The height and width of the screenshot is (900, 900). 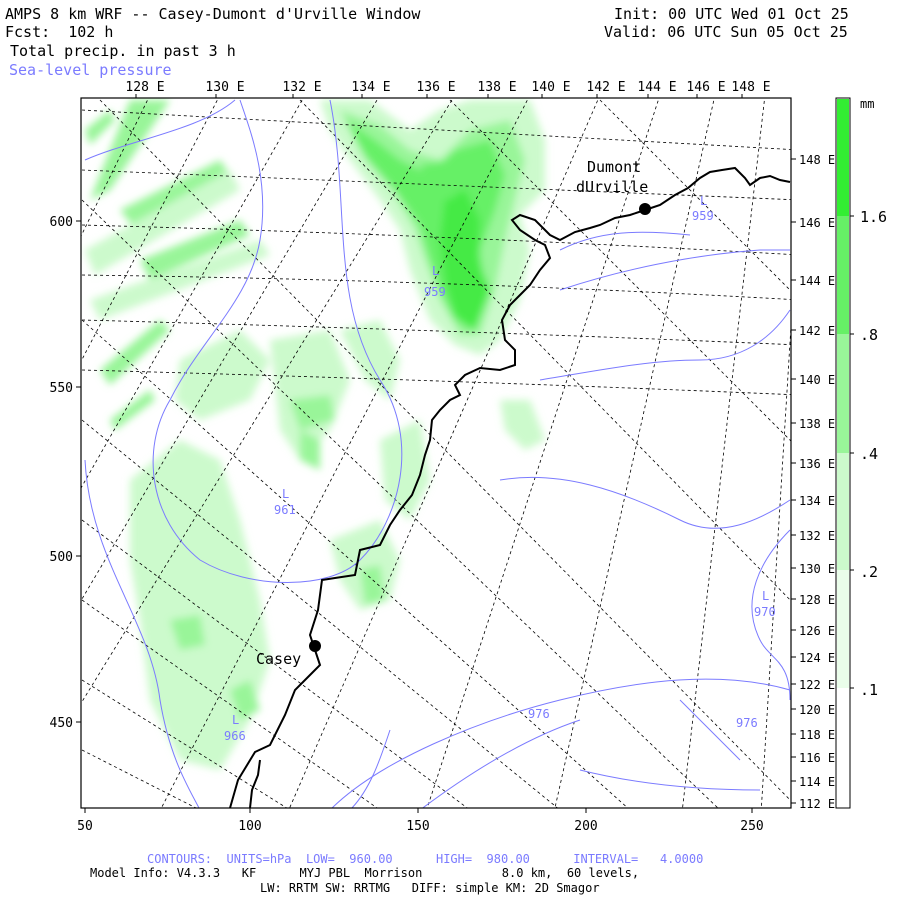 I want to click on right-lon-label: 122 E, so click(x=817, y=685).